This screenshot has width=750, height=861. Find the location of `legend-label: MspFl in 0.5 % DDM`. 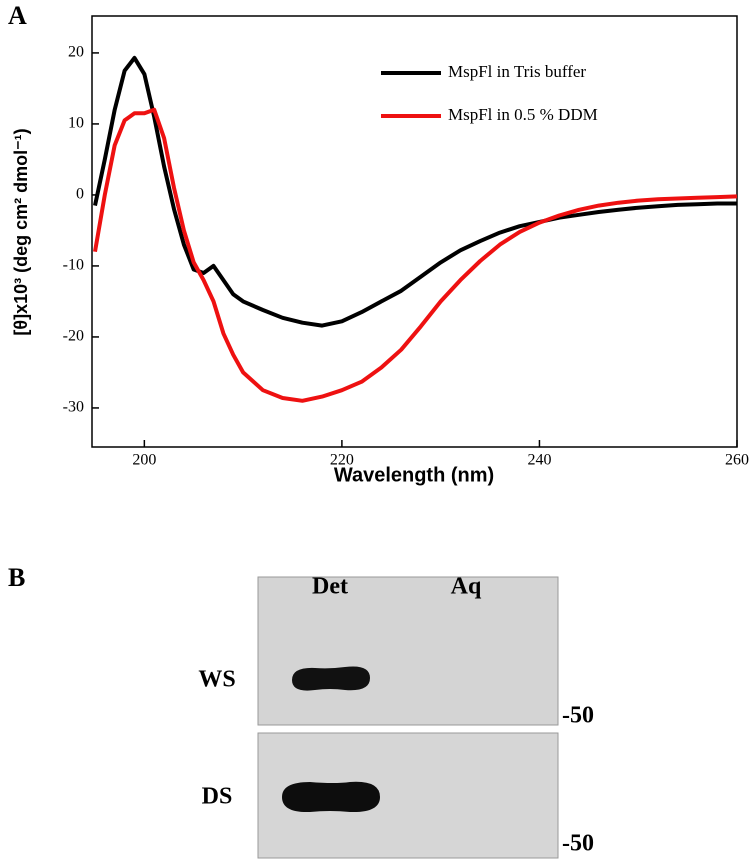

legend-label: MspFl in 0.5 % DDM is located at coordinates (523, 114).